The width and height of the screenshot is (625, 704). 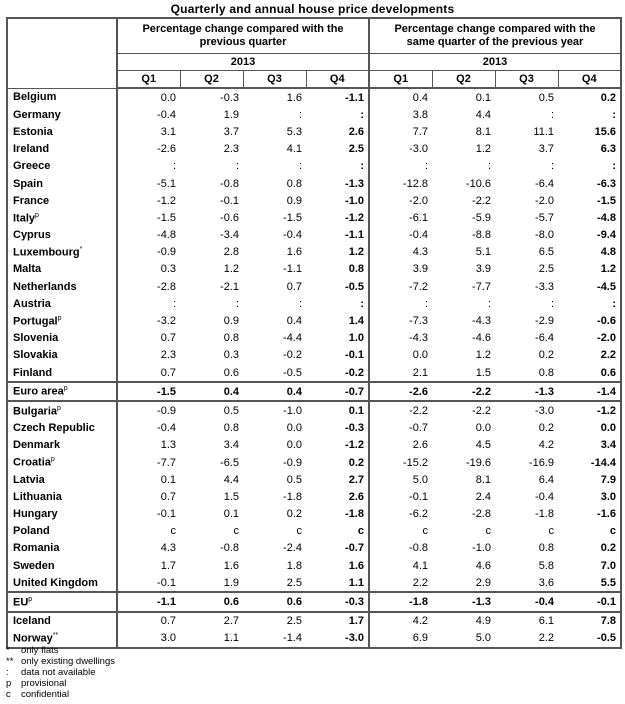 What do you see at coordinates (62, 531) in the screenshot?
I see `row-label: Poland` at bounding box center [62, 531].